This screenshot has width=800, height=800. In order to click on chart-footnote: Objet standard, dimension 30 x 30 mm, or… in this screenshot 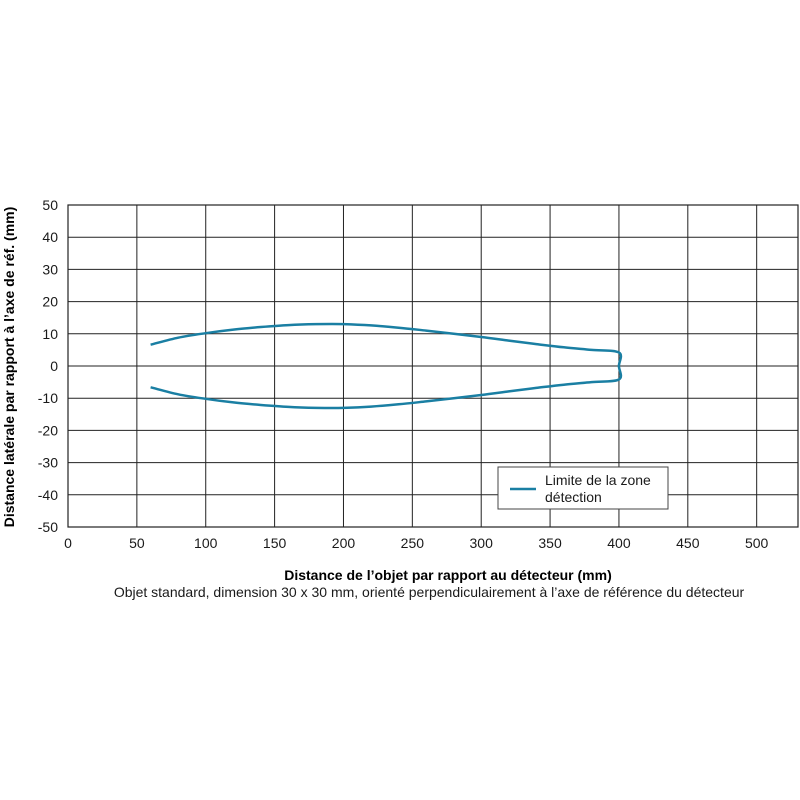, I will do `click(429, 592)`.